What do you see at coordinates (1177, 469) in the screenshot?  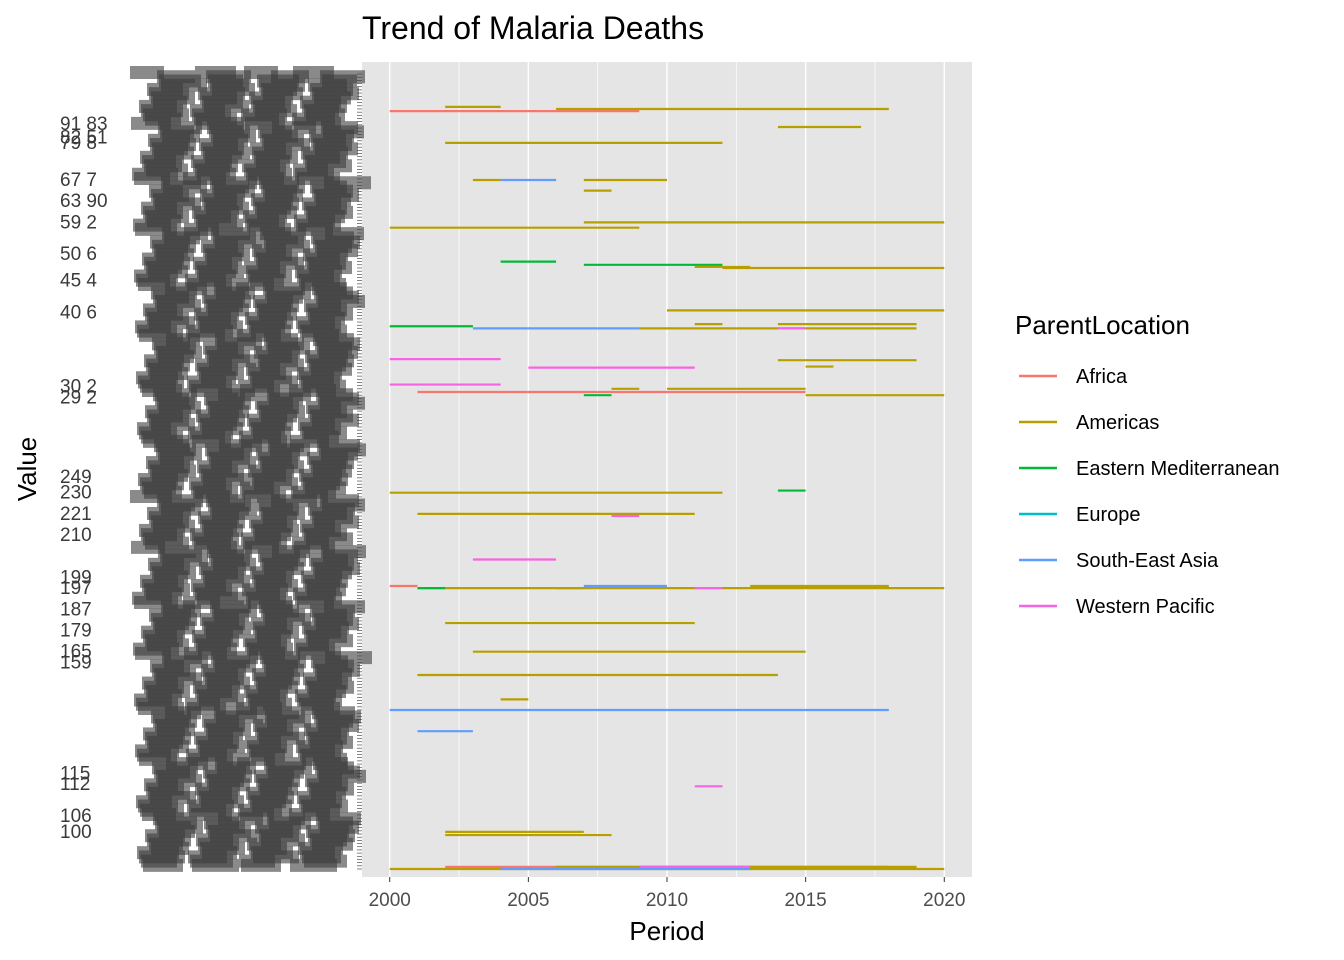 I see `legend-label: Eastern Mediterranean` at bounding box center [1177, 469].